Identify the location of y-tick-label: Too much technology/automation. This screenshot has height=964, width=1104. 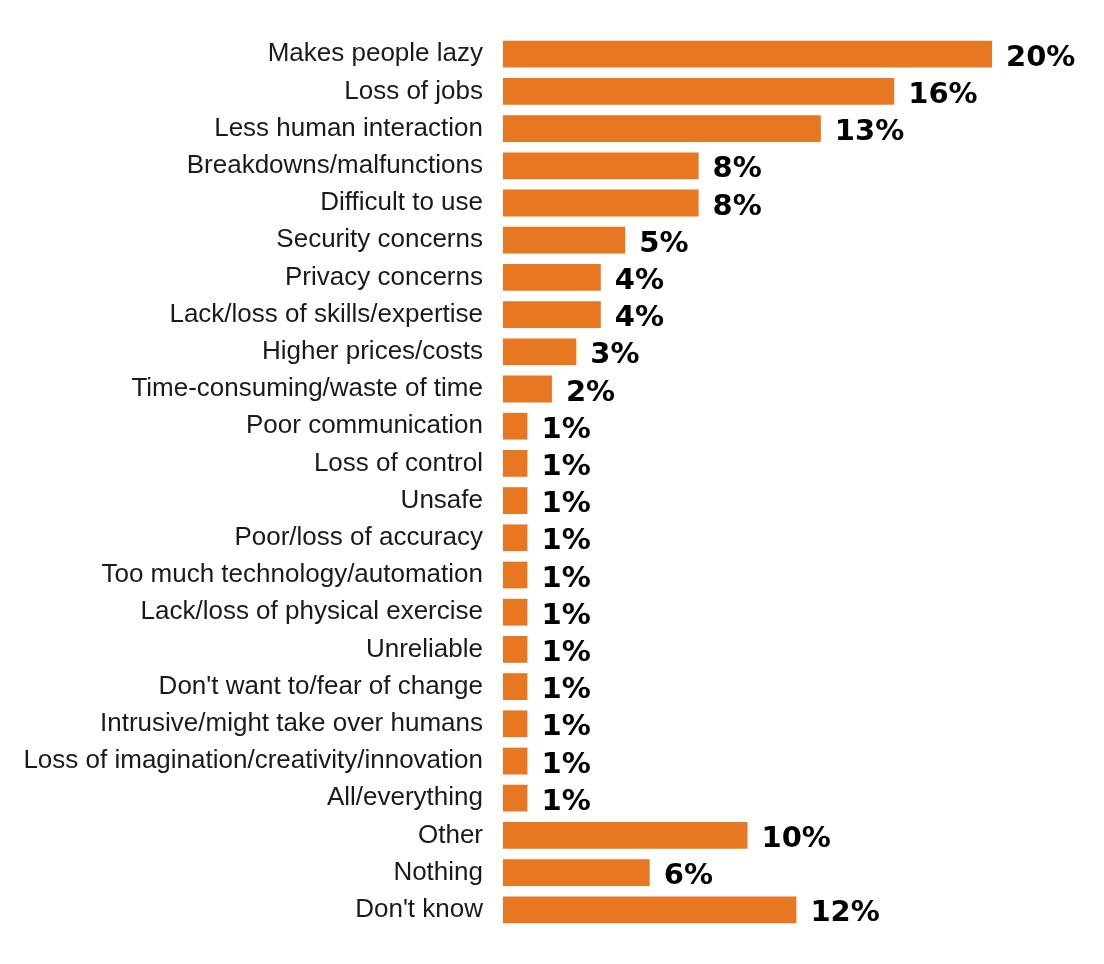
(292, 573).